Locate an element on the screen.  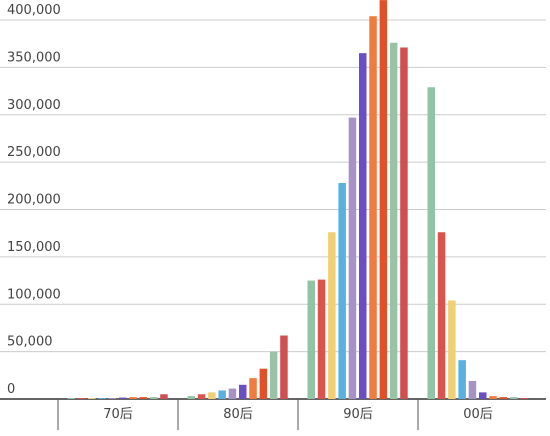
x-tick-label: 80后 is located at coordinates (238, 414).